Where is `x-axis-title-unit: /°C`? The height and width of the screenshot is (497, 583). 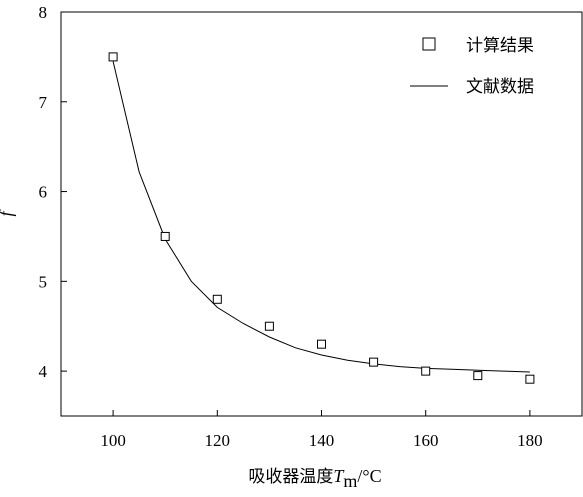 x-axis-title-unit: /°C is located at coordinates (369, 476).